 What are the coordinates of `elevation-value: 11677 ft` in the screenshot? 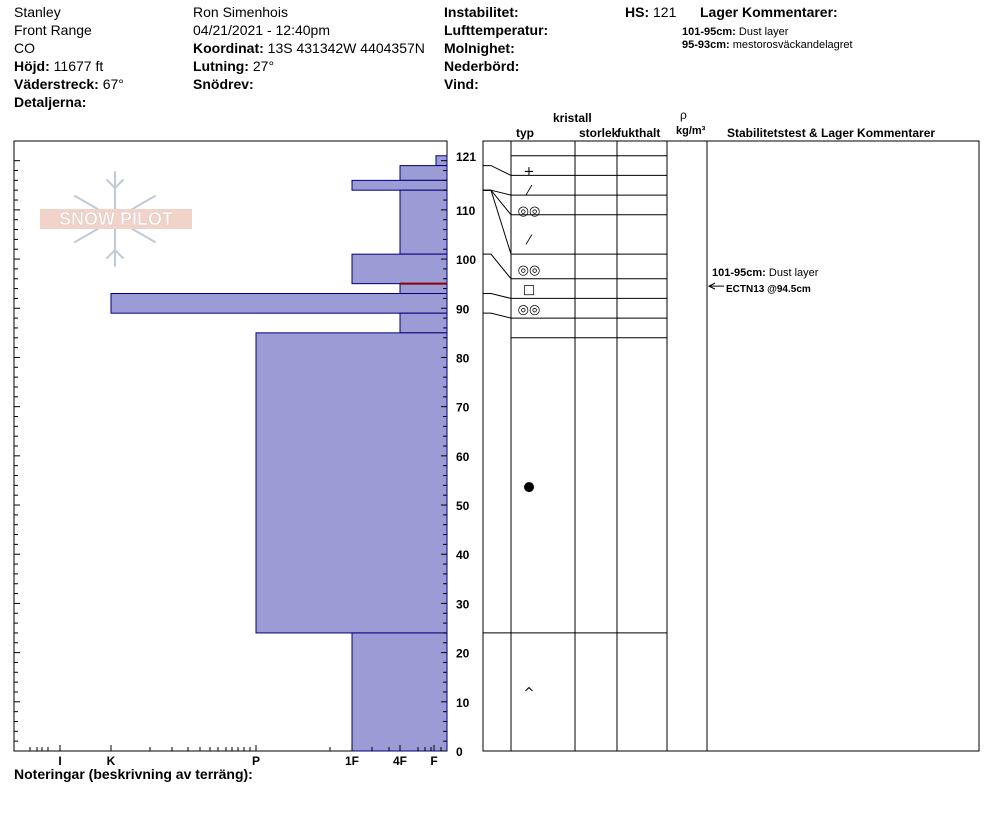 It's located at (78, 66).